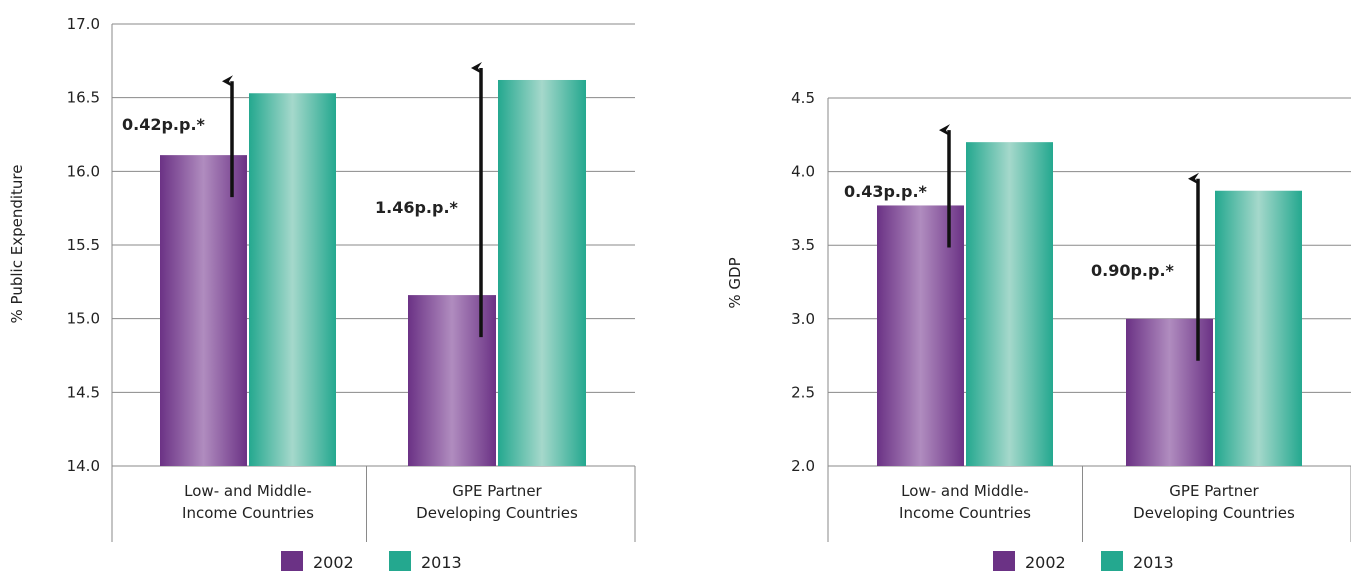  What do you see at coordinates (803, 245) in the screenshot?
I see `y-tick-label: 3.5` at bounding box center [803, 245].